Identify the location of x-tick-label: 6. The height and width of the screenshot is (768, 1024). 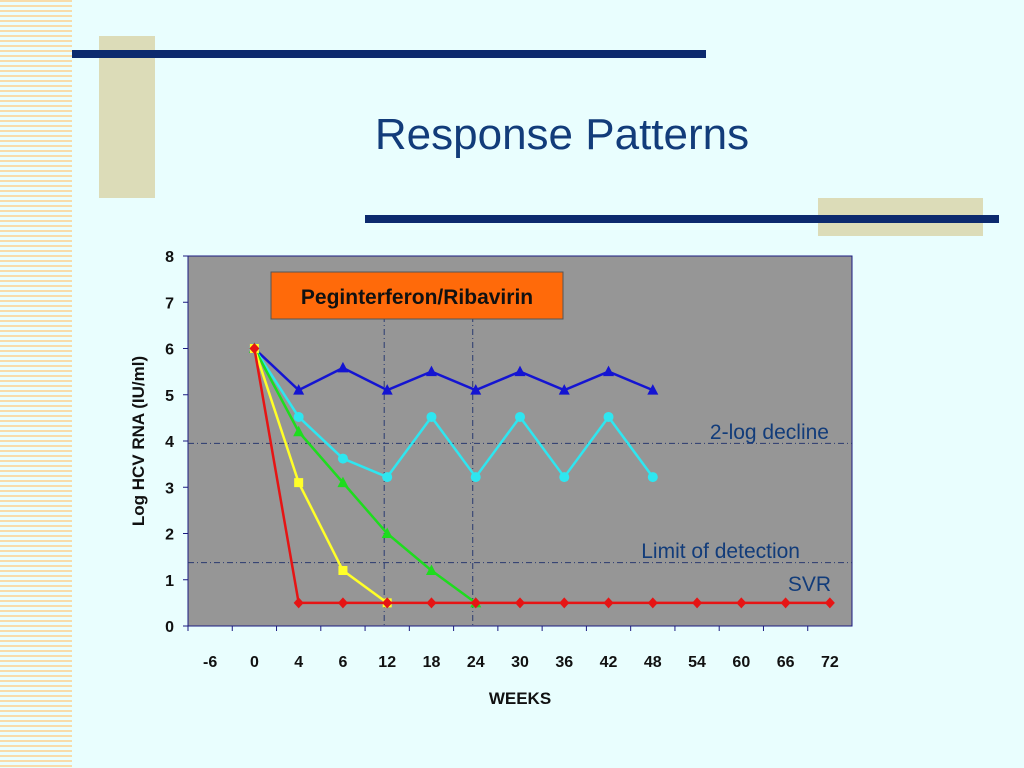
(342, 662).